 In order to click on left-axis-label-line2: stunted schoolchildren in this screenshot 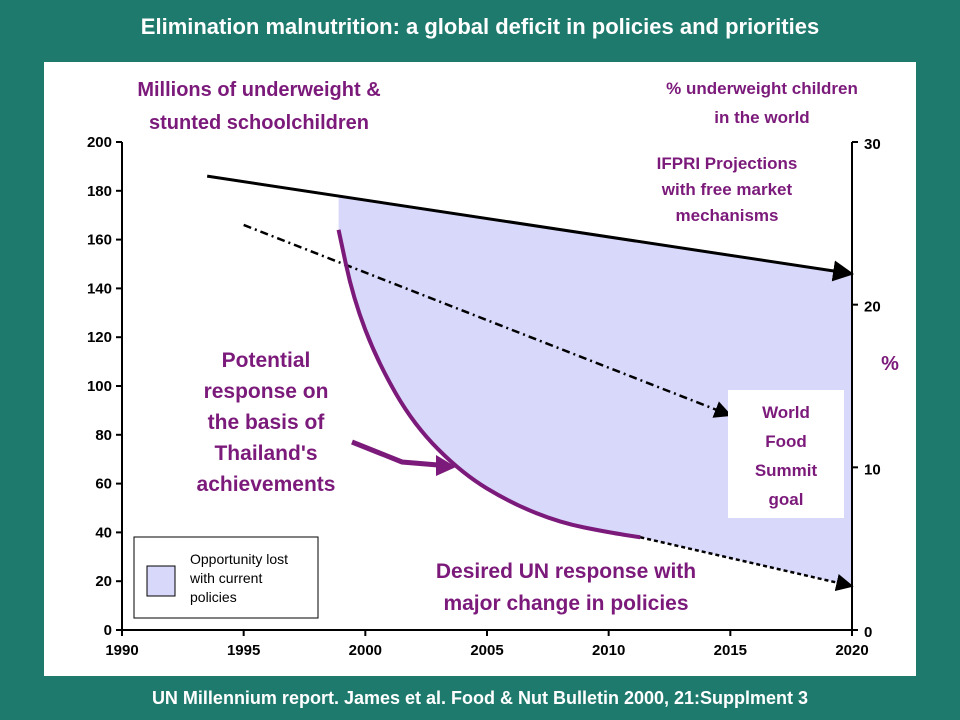, I will do `click(259, 123)`.